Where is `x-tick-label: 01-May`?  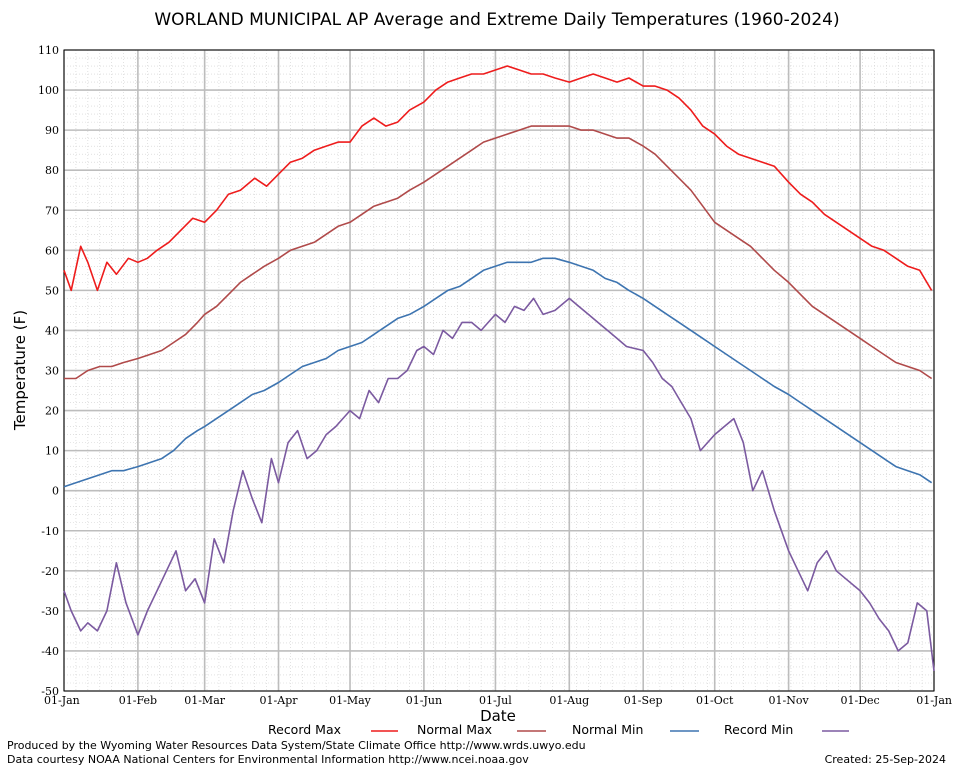 x-tick-label: 01-May is located at coordinates (350, 700).